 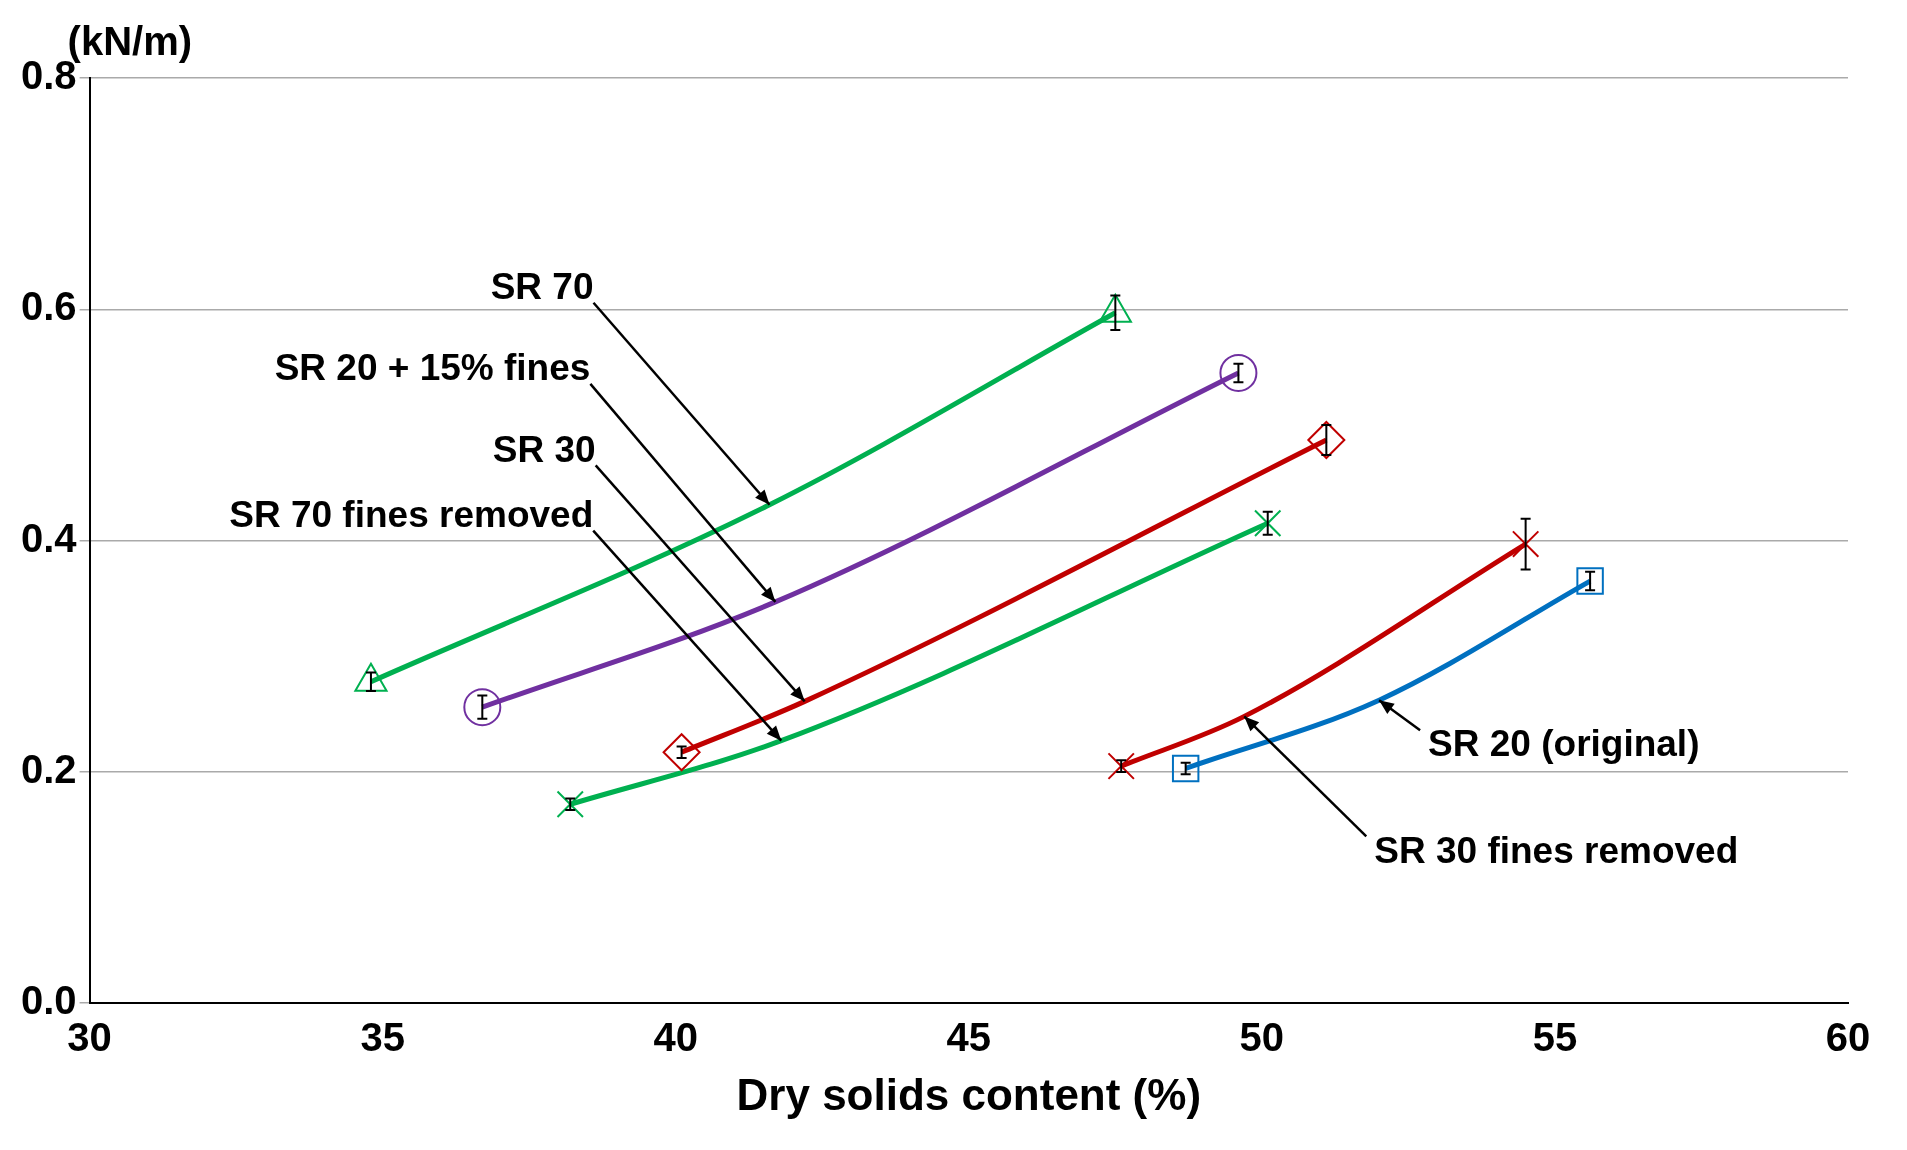 What do you see at coordinates (1555, 1037) in the screenshot?
I see `x-tick-label: 55` at bounding box center [1555, 1037].